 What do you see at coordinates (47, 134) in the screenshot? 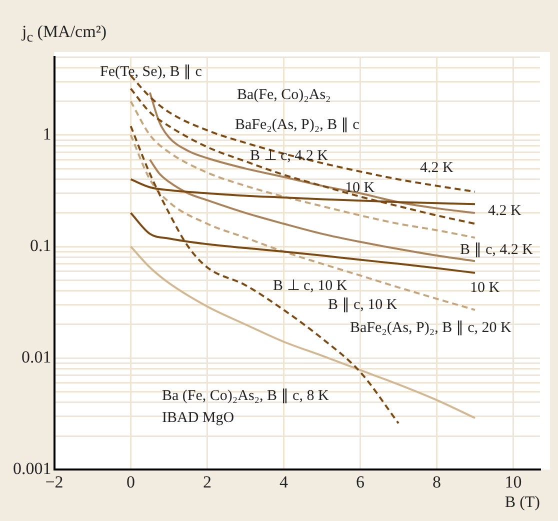
I see `y-tick-label: 1` at bounding box center [47, 134].